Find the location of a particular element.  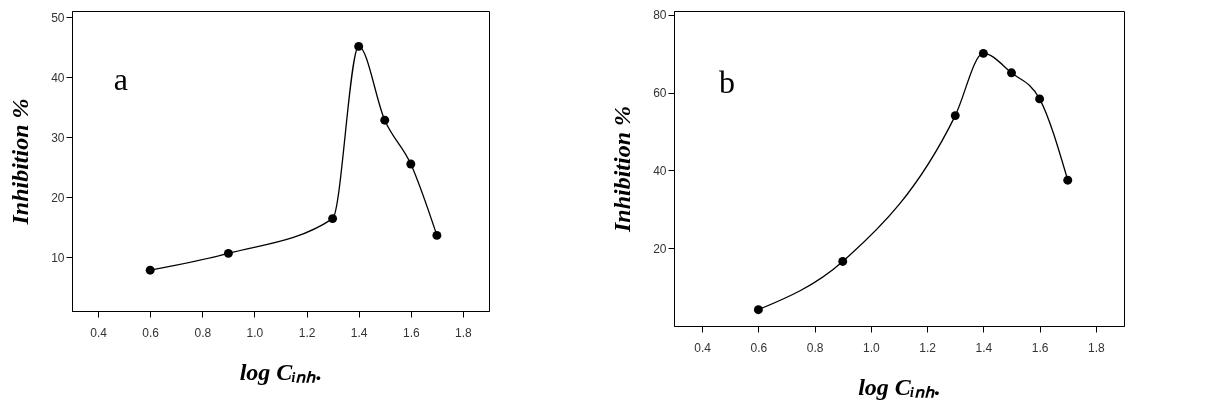

y-tick-label: 30 is located at coordinates (58, 137).